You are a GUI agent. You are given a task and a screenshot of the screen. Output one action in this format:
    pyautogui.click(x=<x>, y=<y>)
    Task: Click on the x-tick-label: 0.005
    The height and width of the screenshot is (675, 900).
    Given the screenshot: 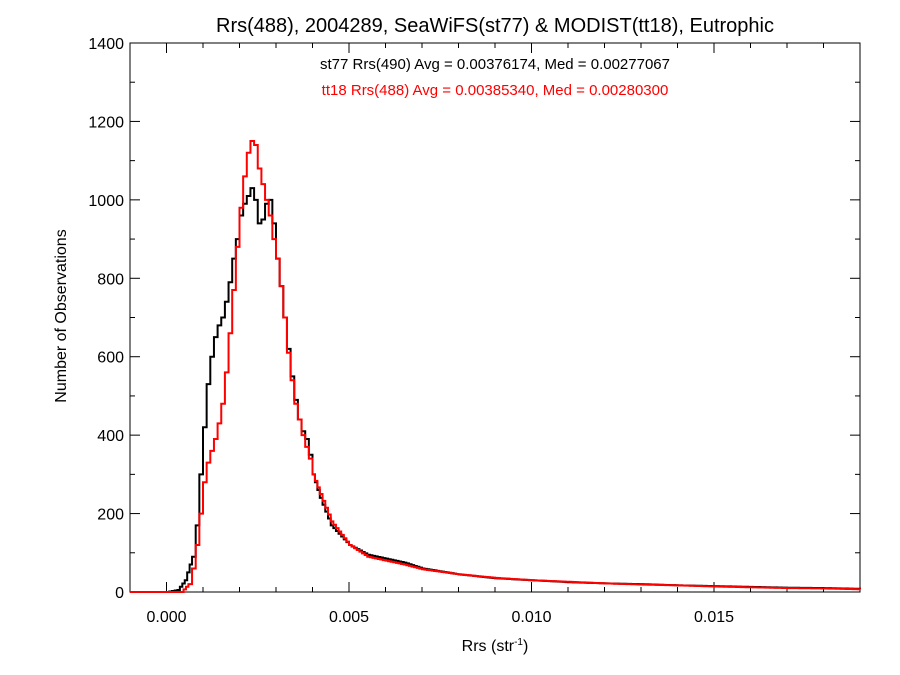 What is the action you would take?
    pyautogui.click(x=349, y=617)
    